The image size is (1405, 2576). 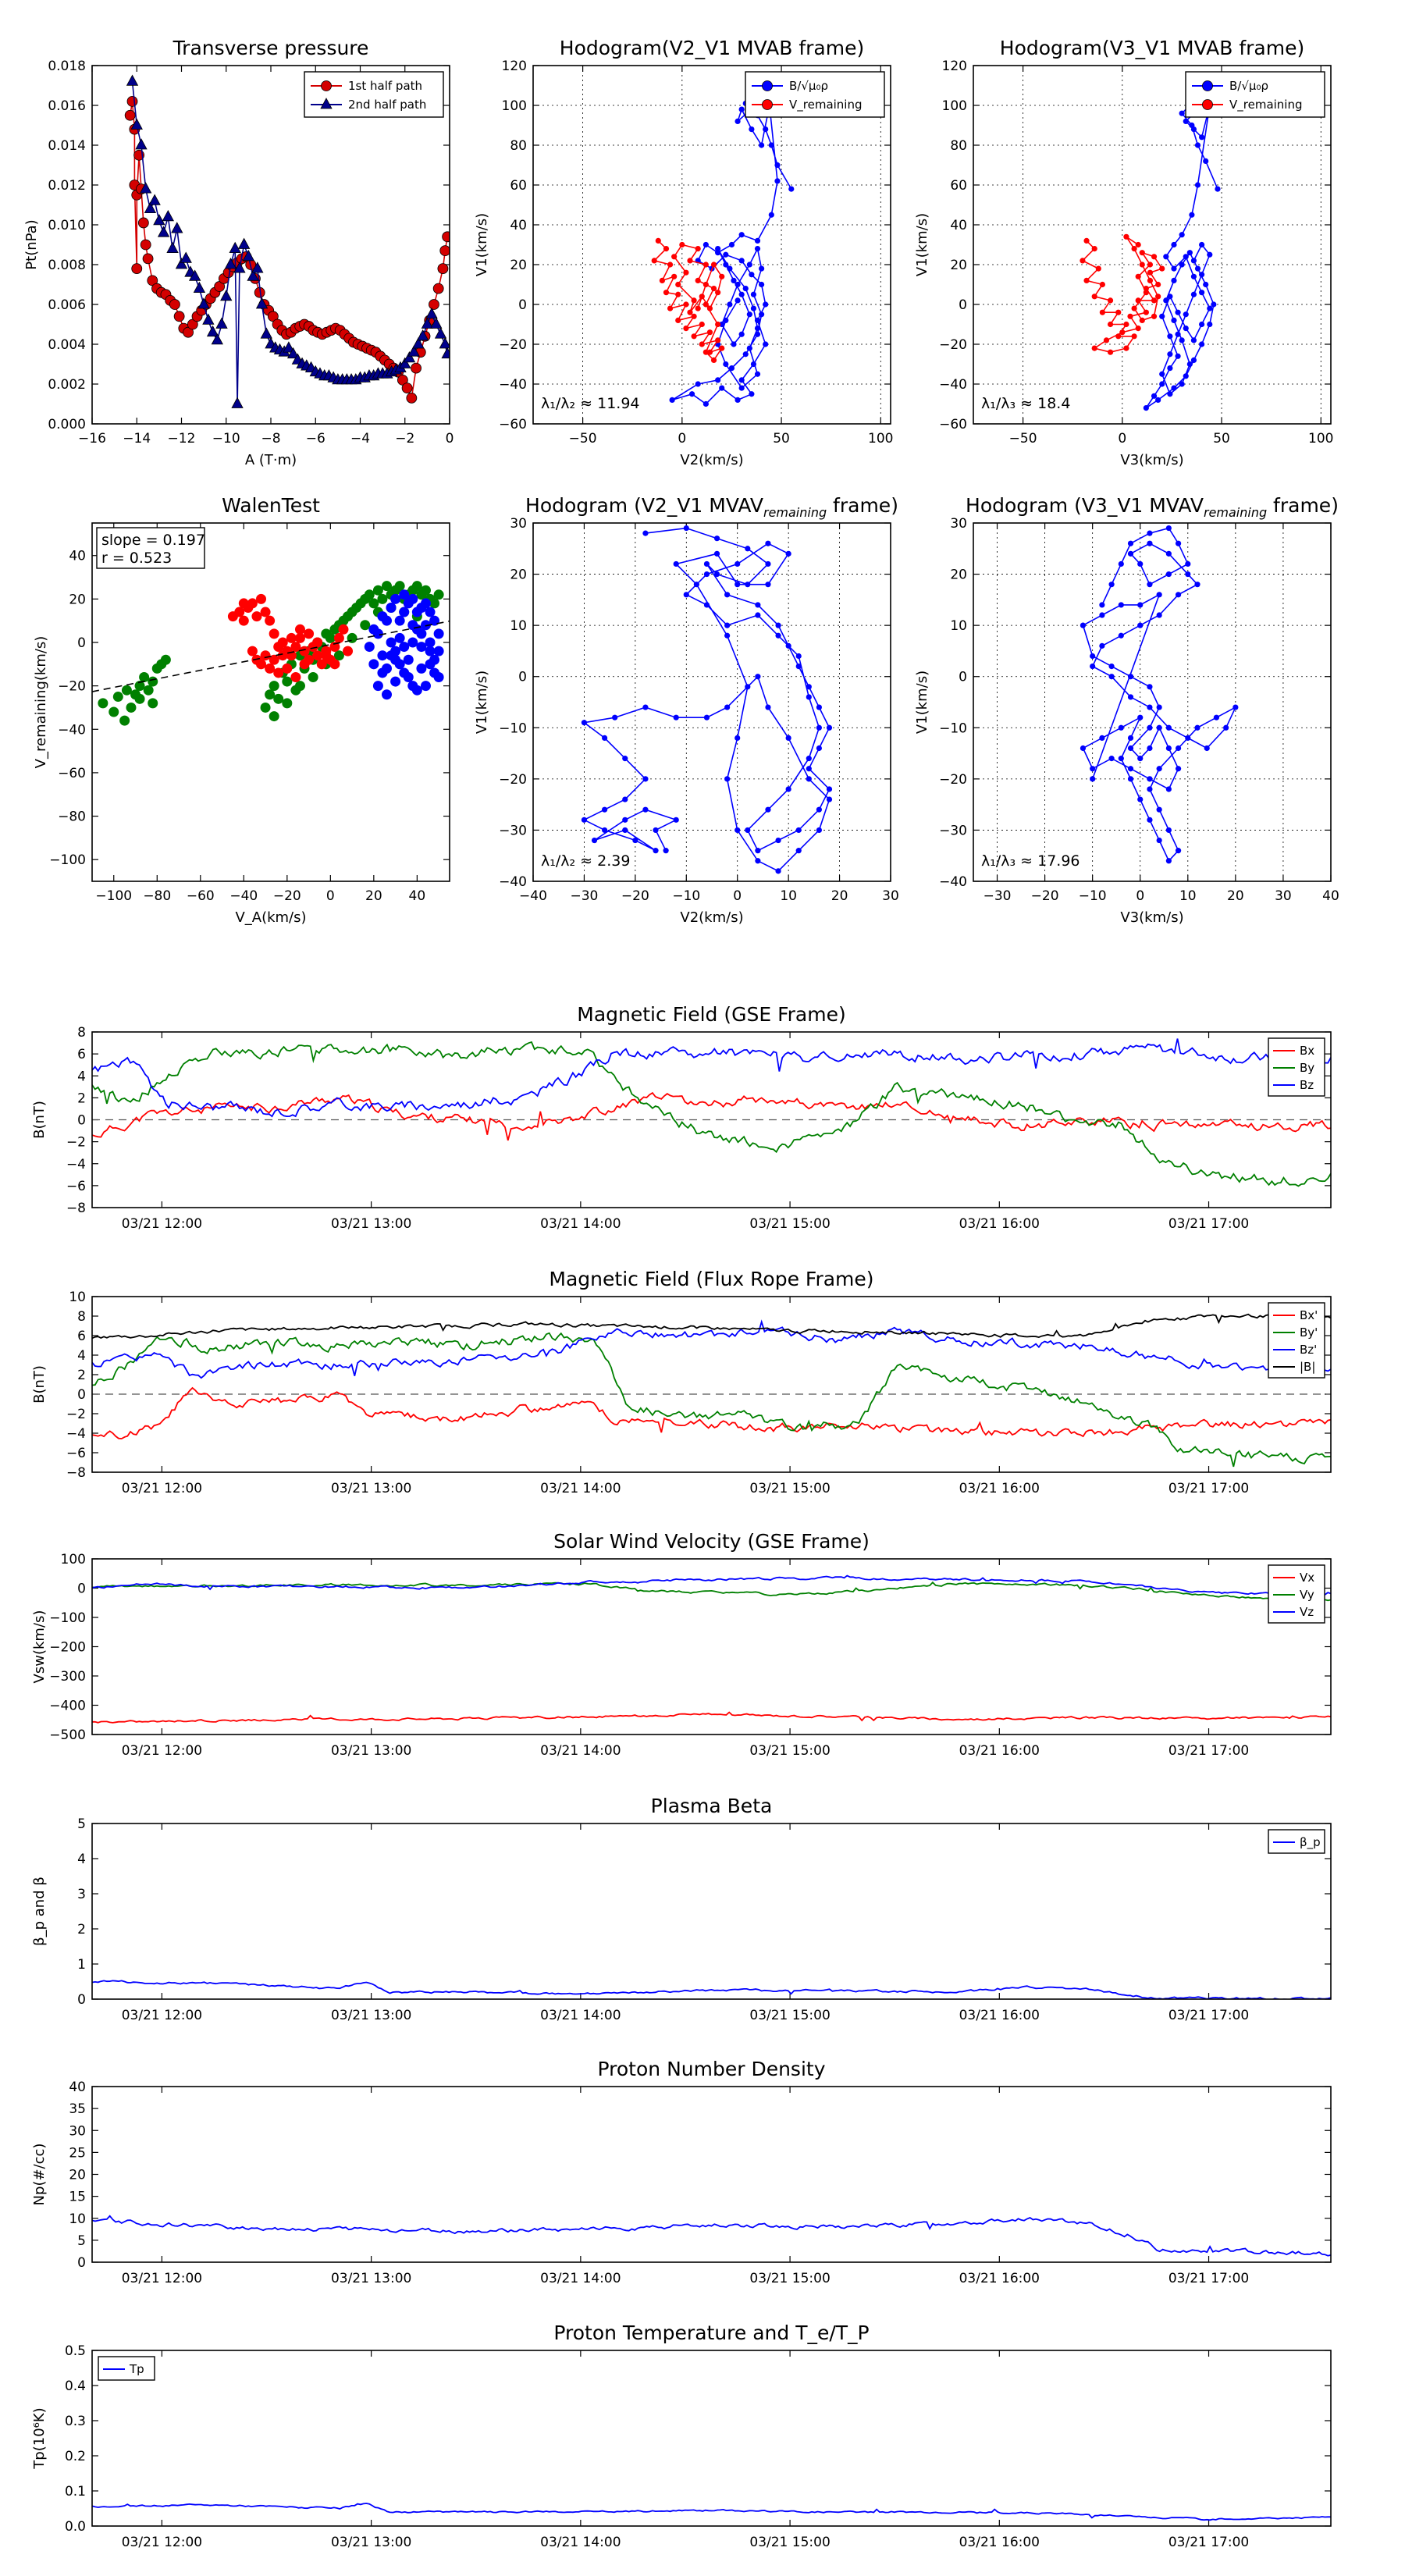 I want to click on chart-title: Hodogram (V2_V1 MVAVremaining frame), so click(x=712, y=507).